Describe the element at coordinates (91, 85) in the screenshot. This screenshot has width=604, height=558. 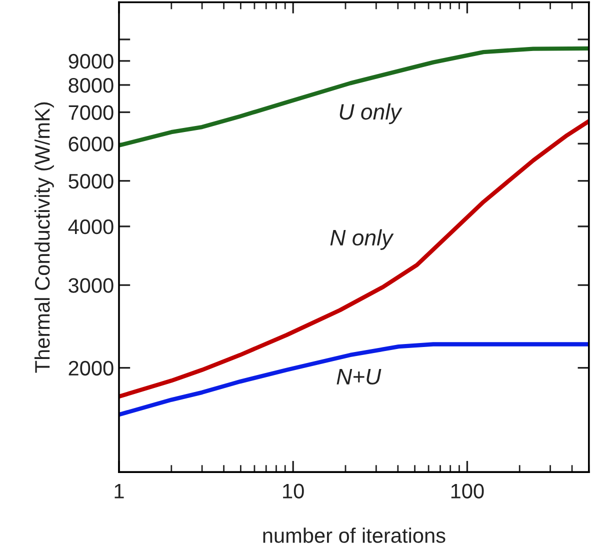
I see `y-tick-label: 8000` at that location.